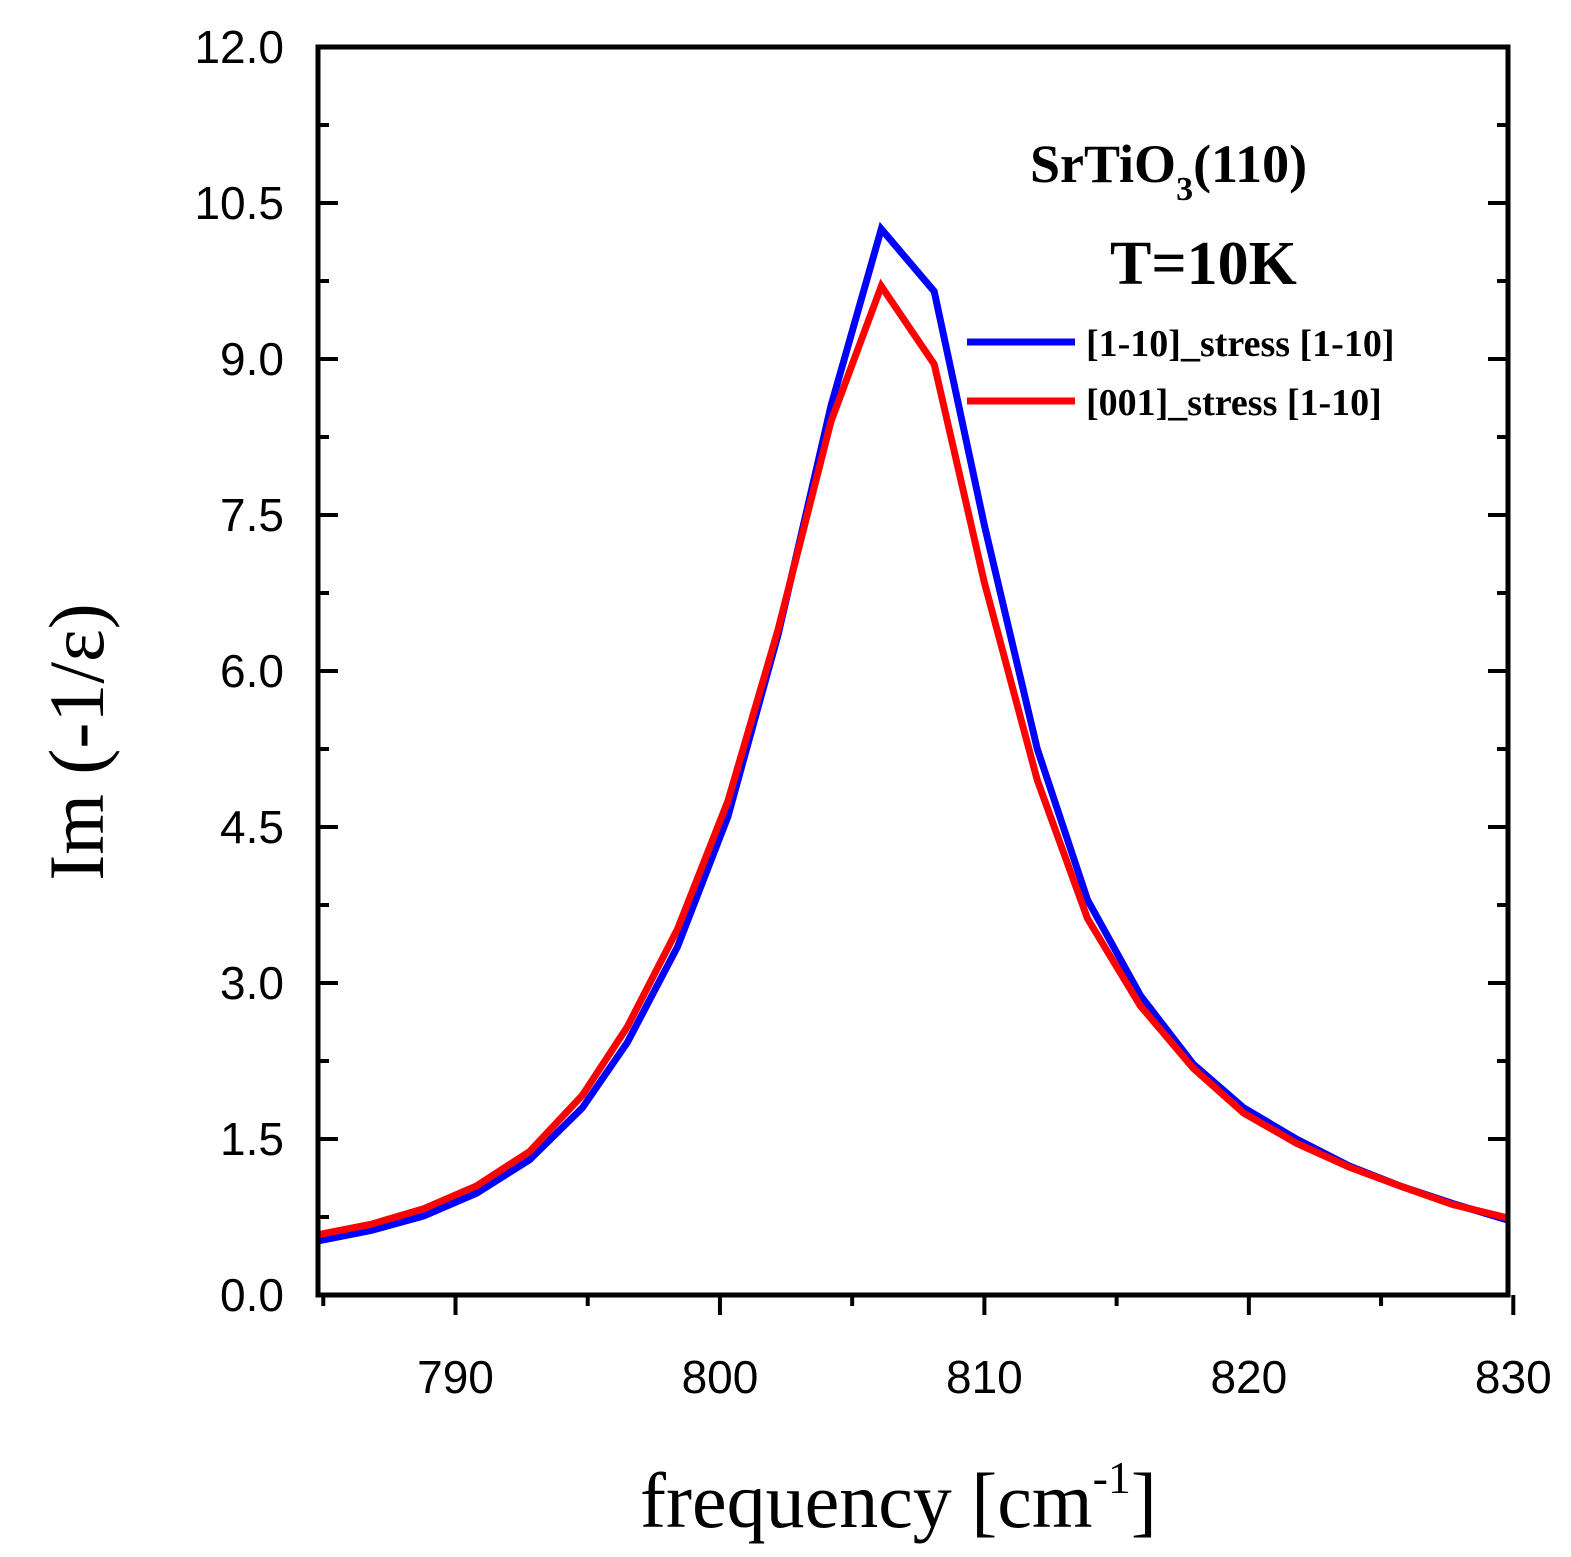 This screenshot has height=1557, width=1571. I want to click on x-axis-title-close: ], so click(1144, 1500).